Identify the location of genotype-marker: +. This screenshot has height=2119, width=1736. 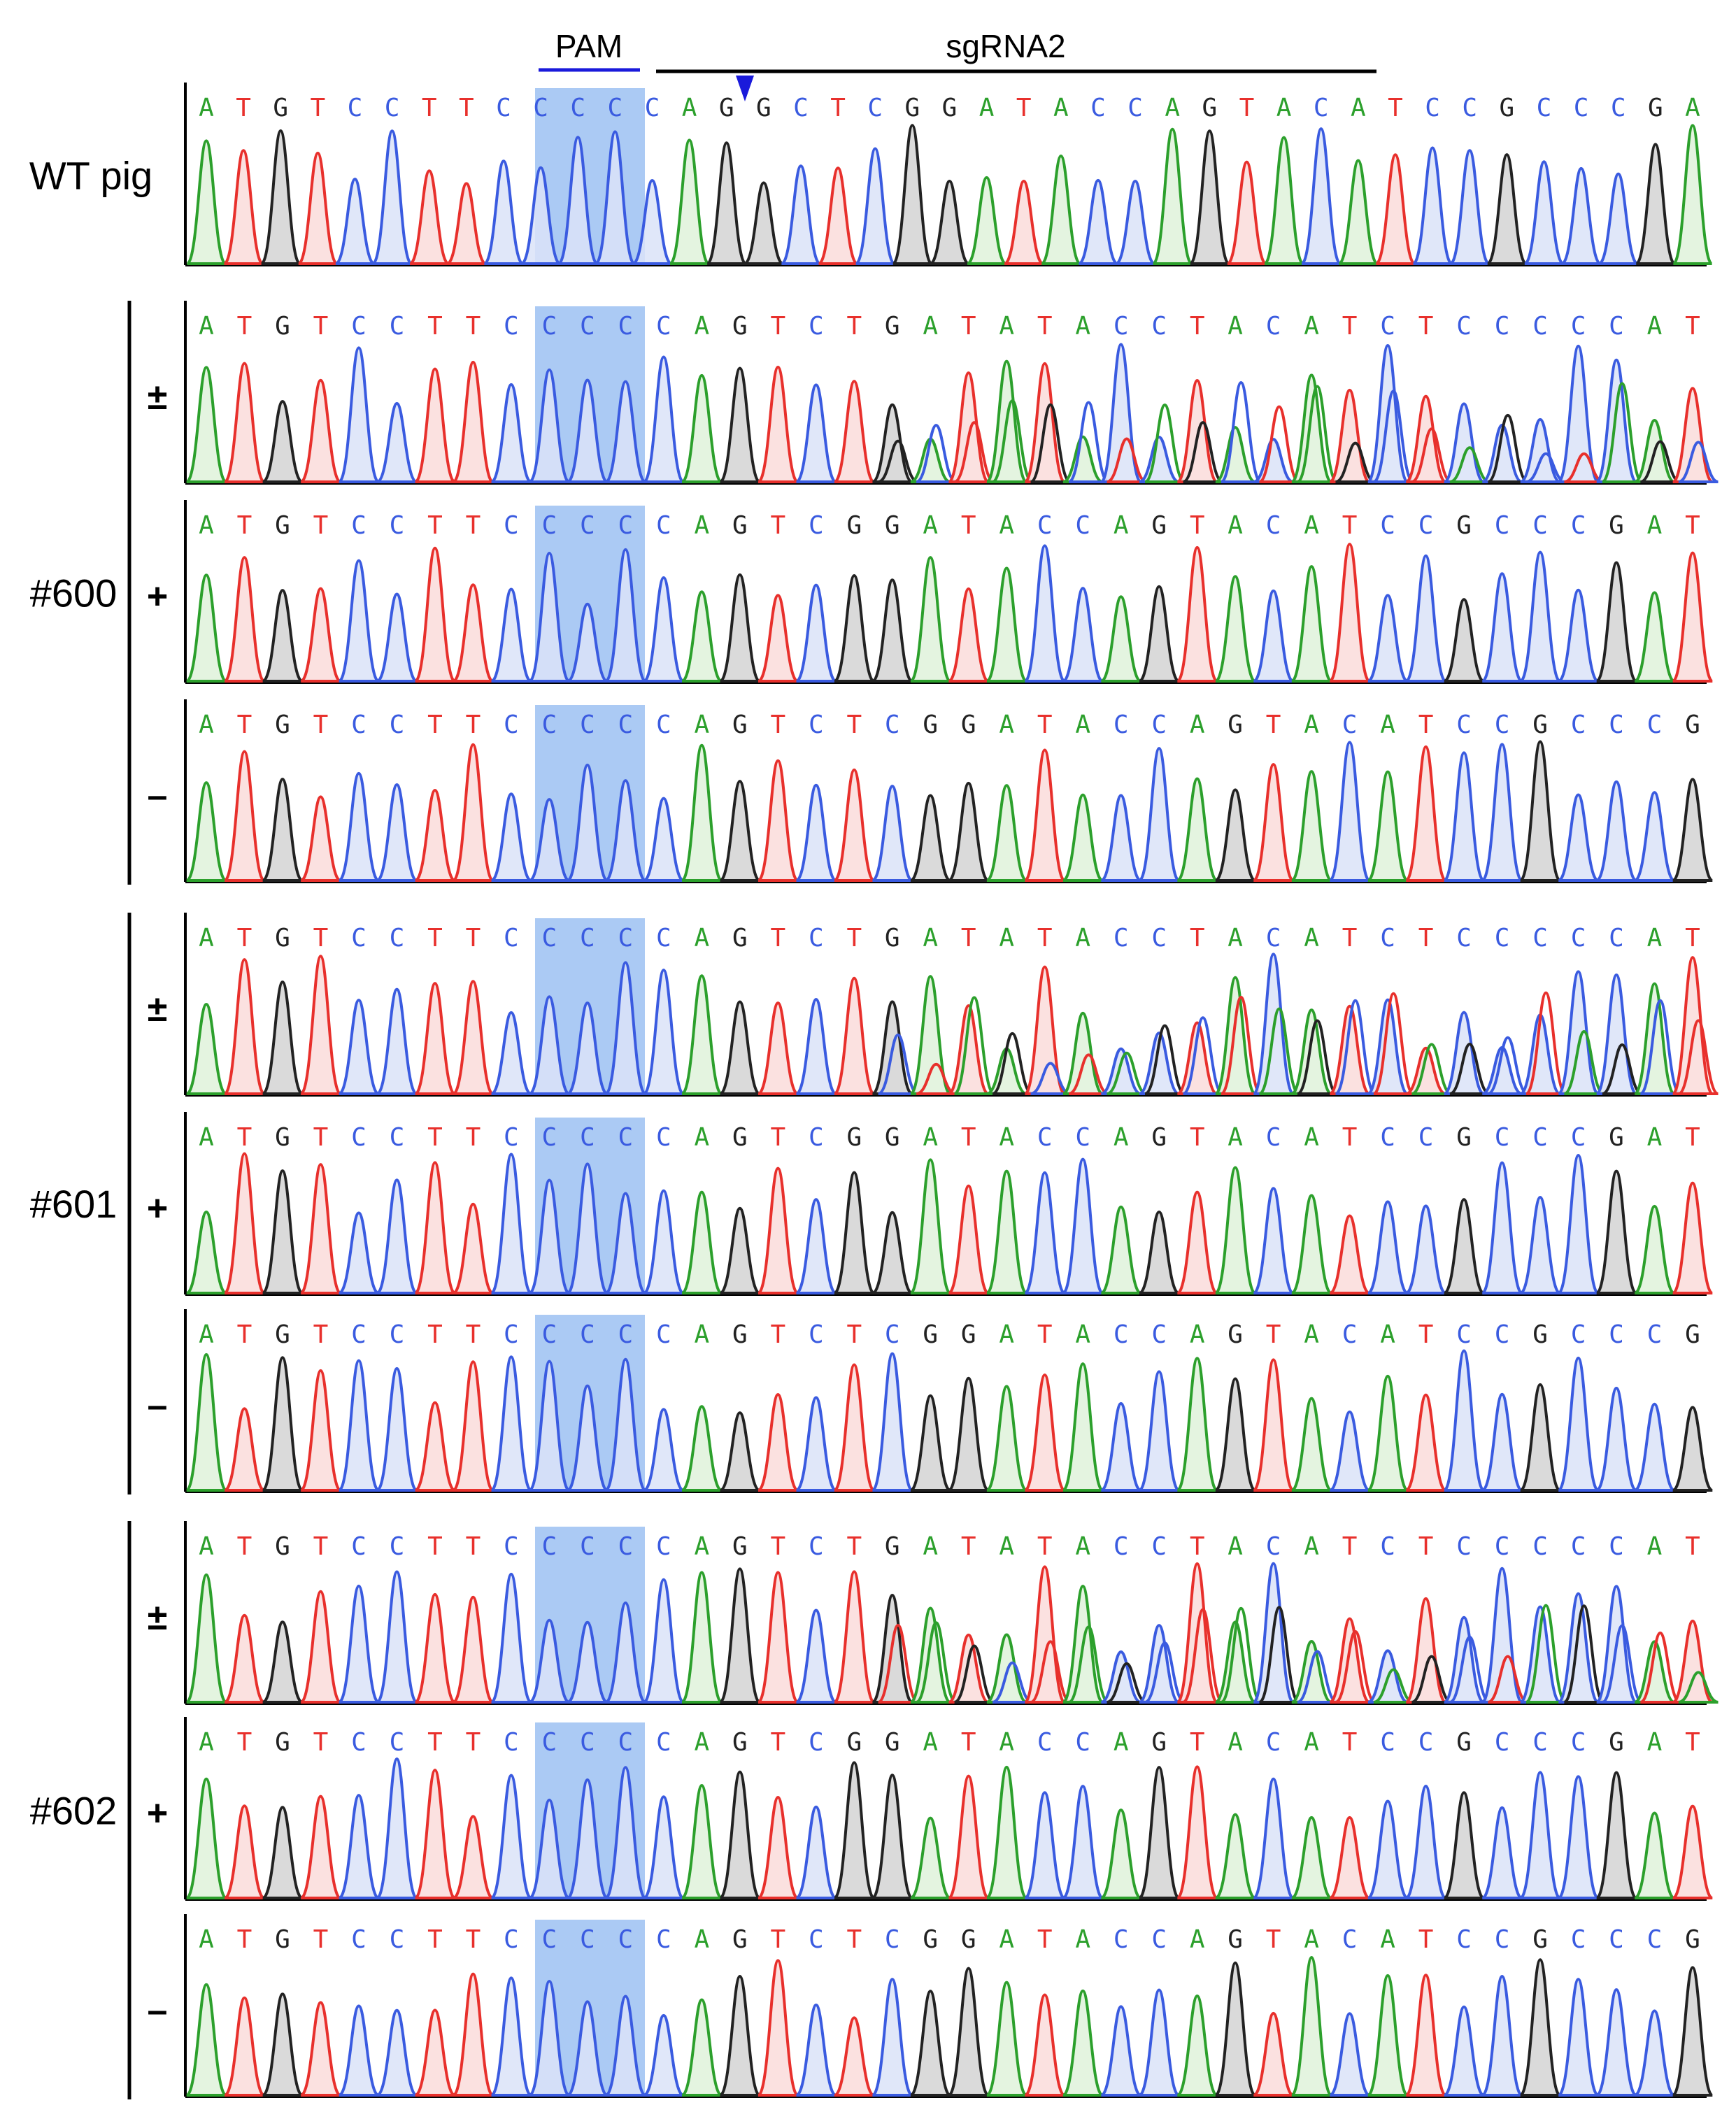
(157, 1208).